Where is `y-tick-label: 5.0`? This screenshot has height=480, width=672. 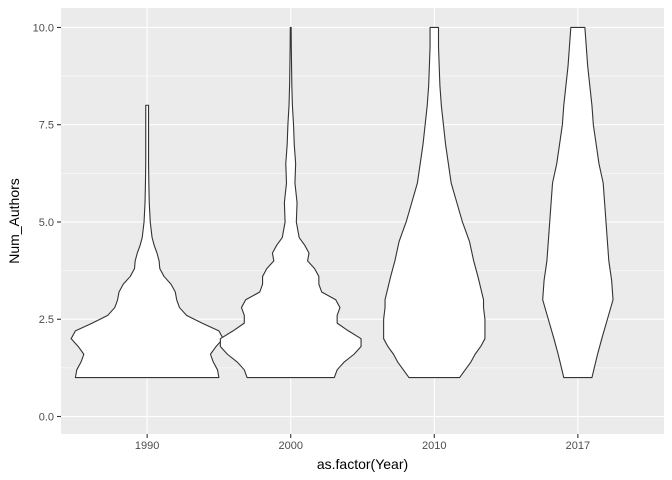
y-tick-label: 5.0 is located at coordinates (46, 223).